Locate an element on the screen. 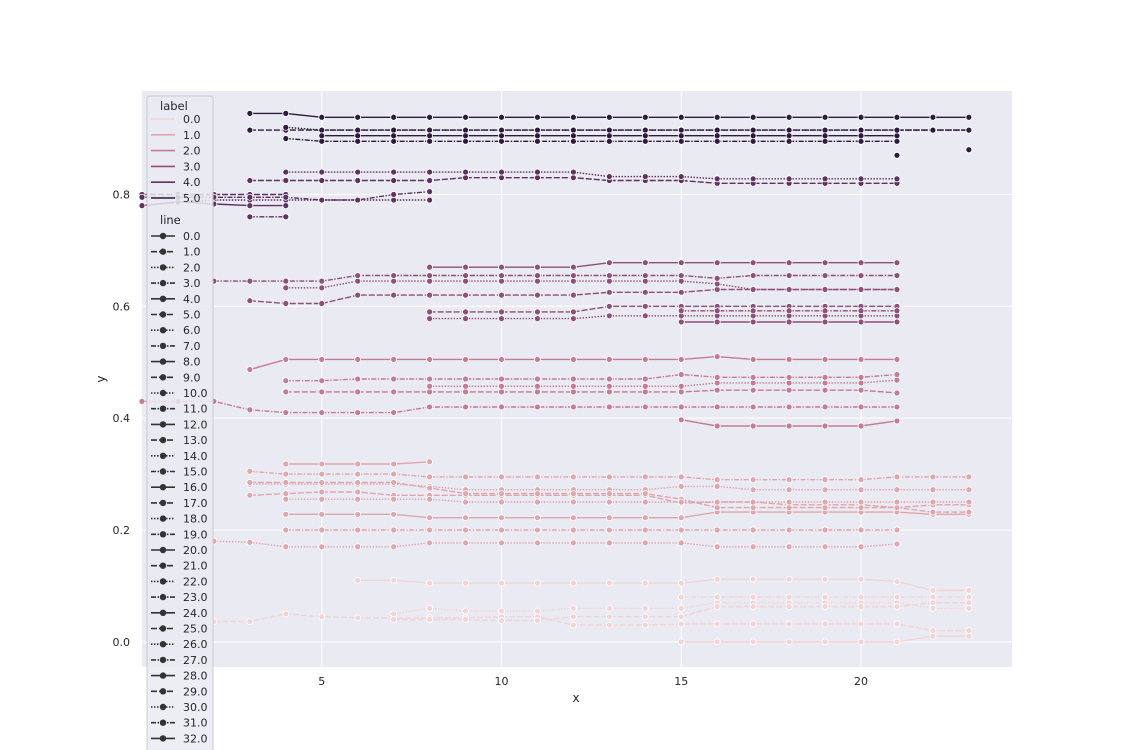 This screenshot has height=750, width=1125. legend-hue-entries: 0.0 1.0 2.0 3.0 4.0 5.0 is located at coordinates (176, 159).